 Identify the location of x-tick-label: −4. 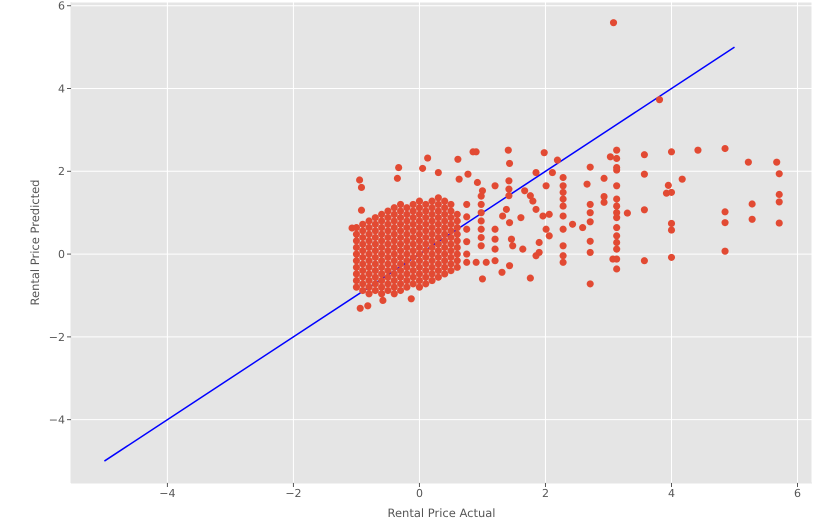
(167, 493).